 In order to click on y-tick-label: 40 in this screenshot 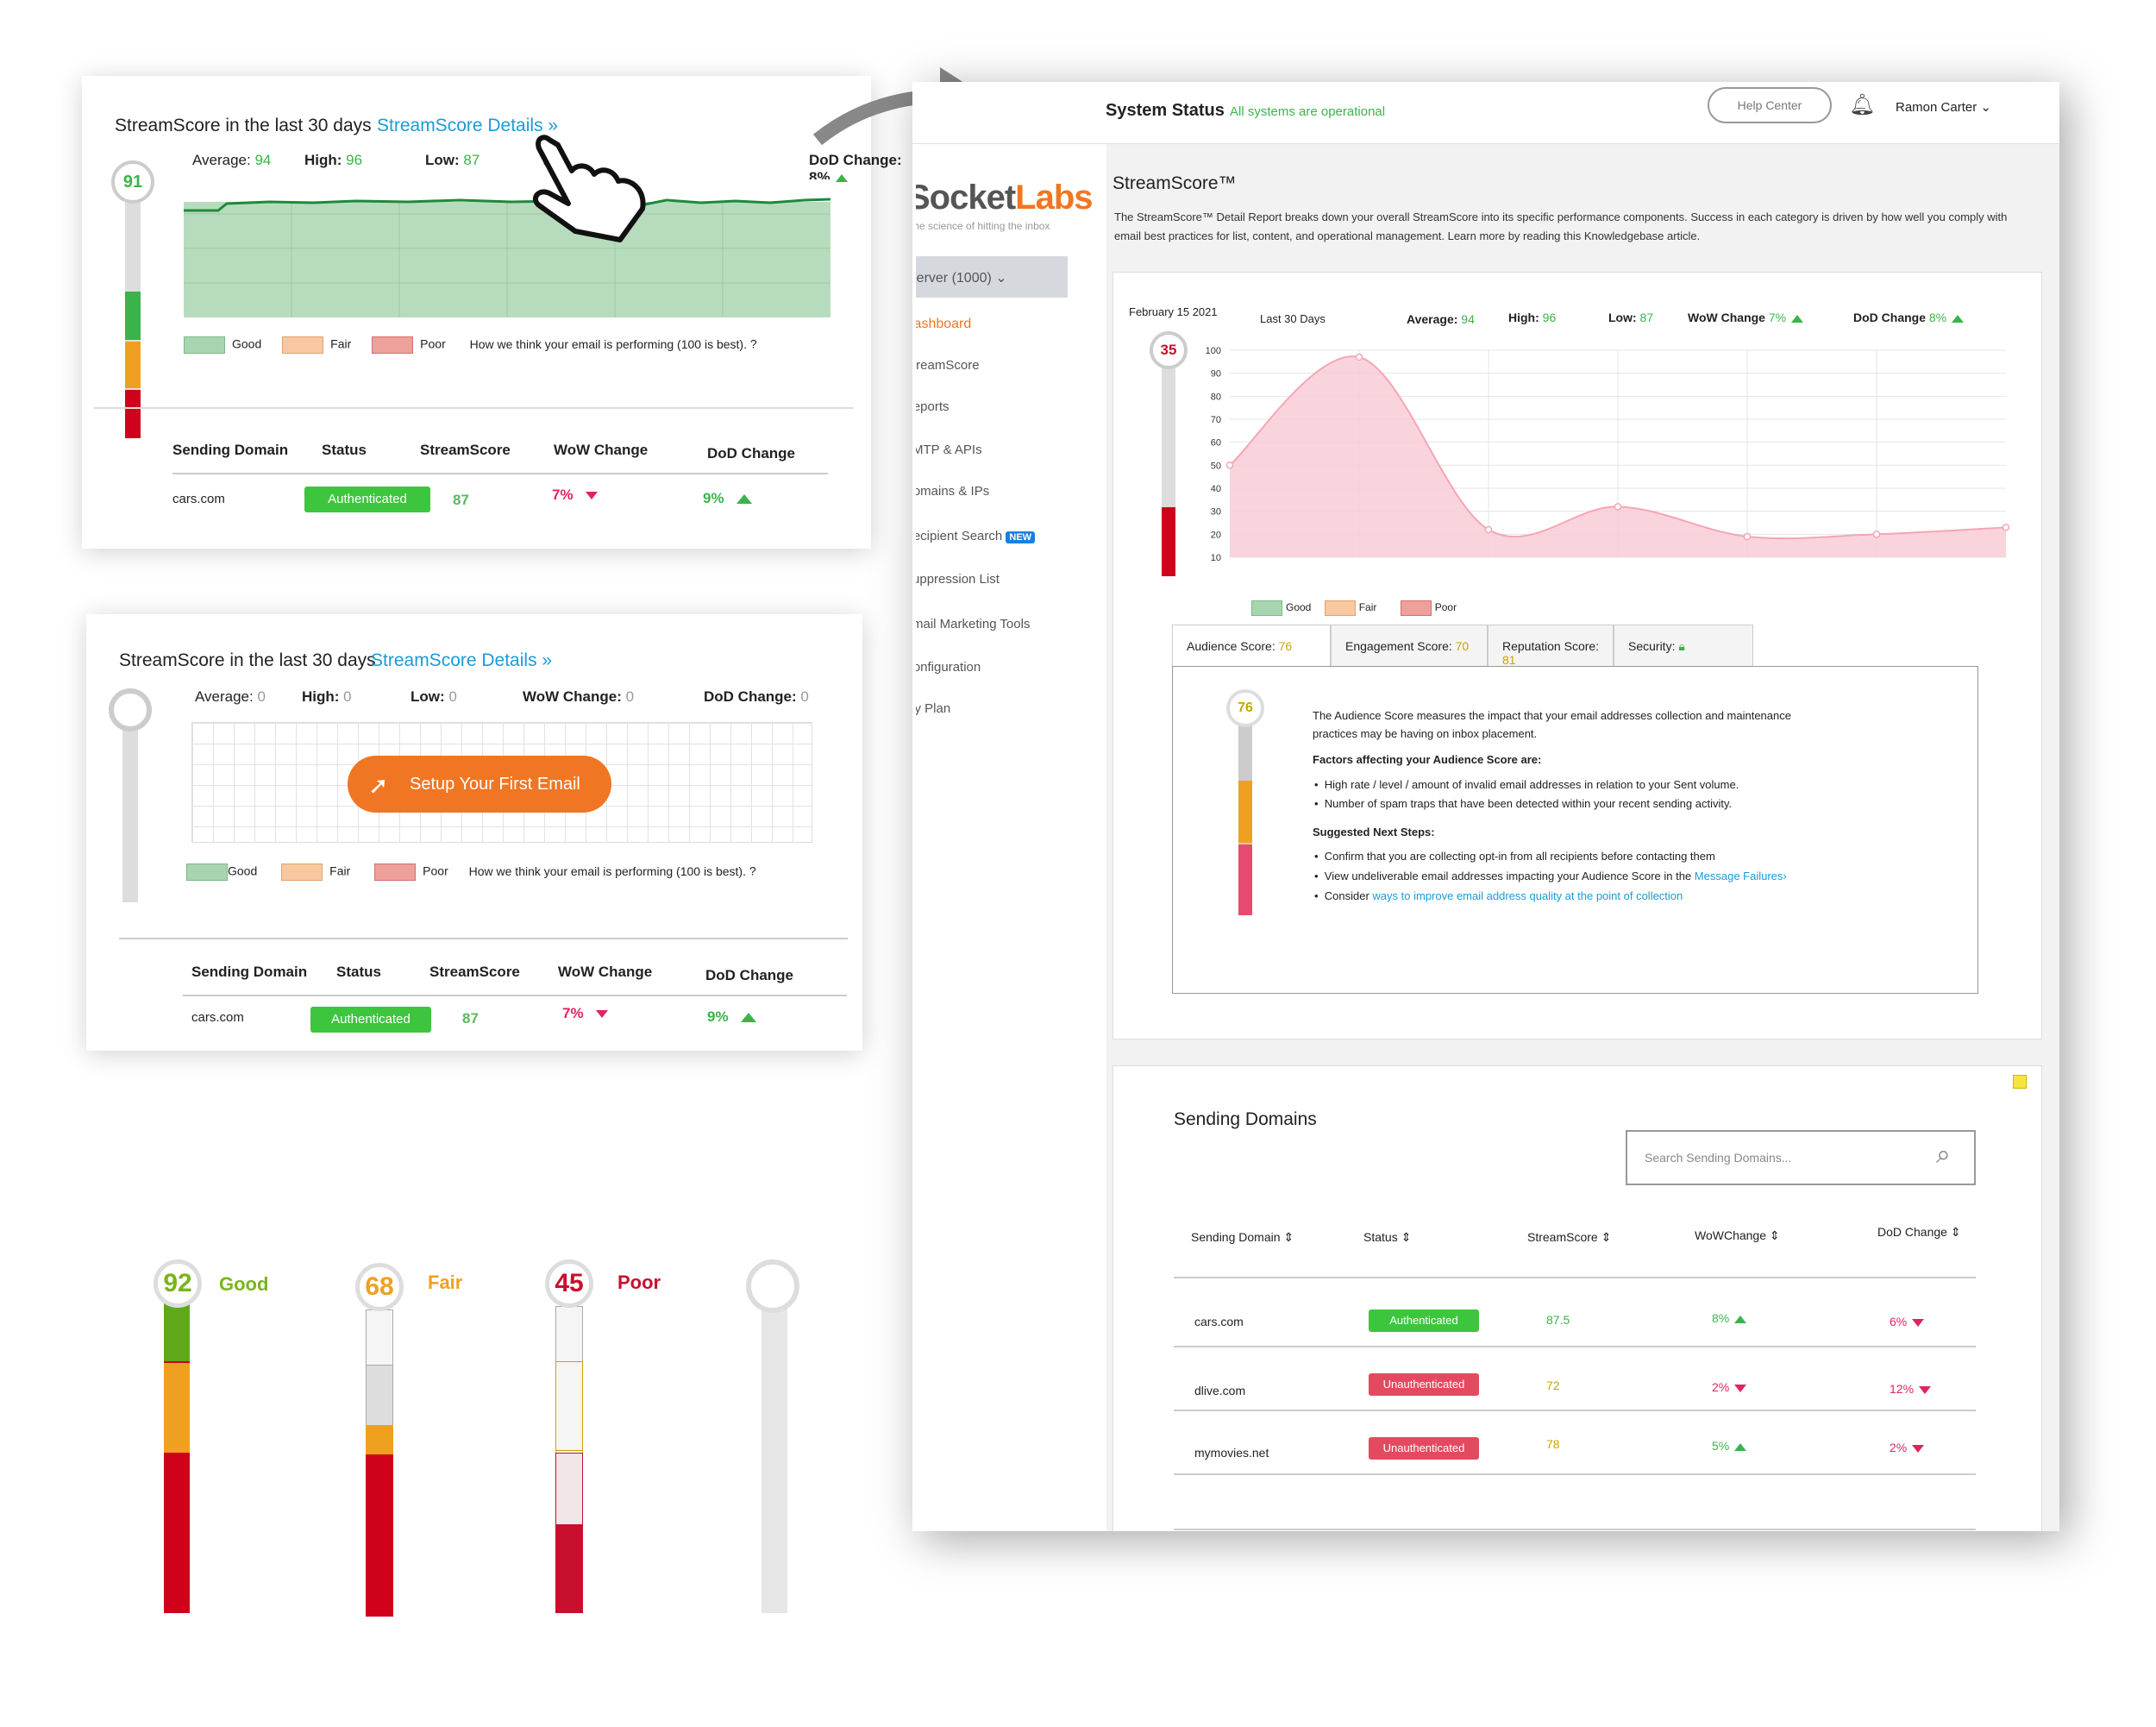, I will do `click(1216, 489)`.